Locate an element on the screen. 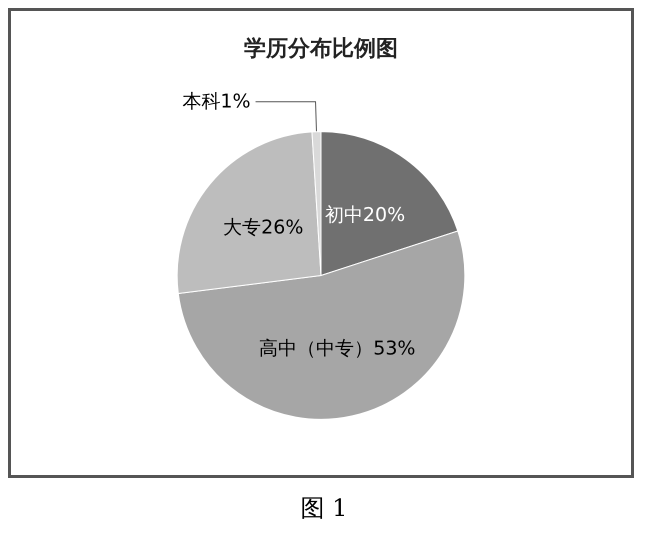 The height and width of the screenshot is (539, 648). caption: 图 1 is located at coordinates (324, 508).